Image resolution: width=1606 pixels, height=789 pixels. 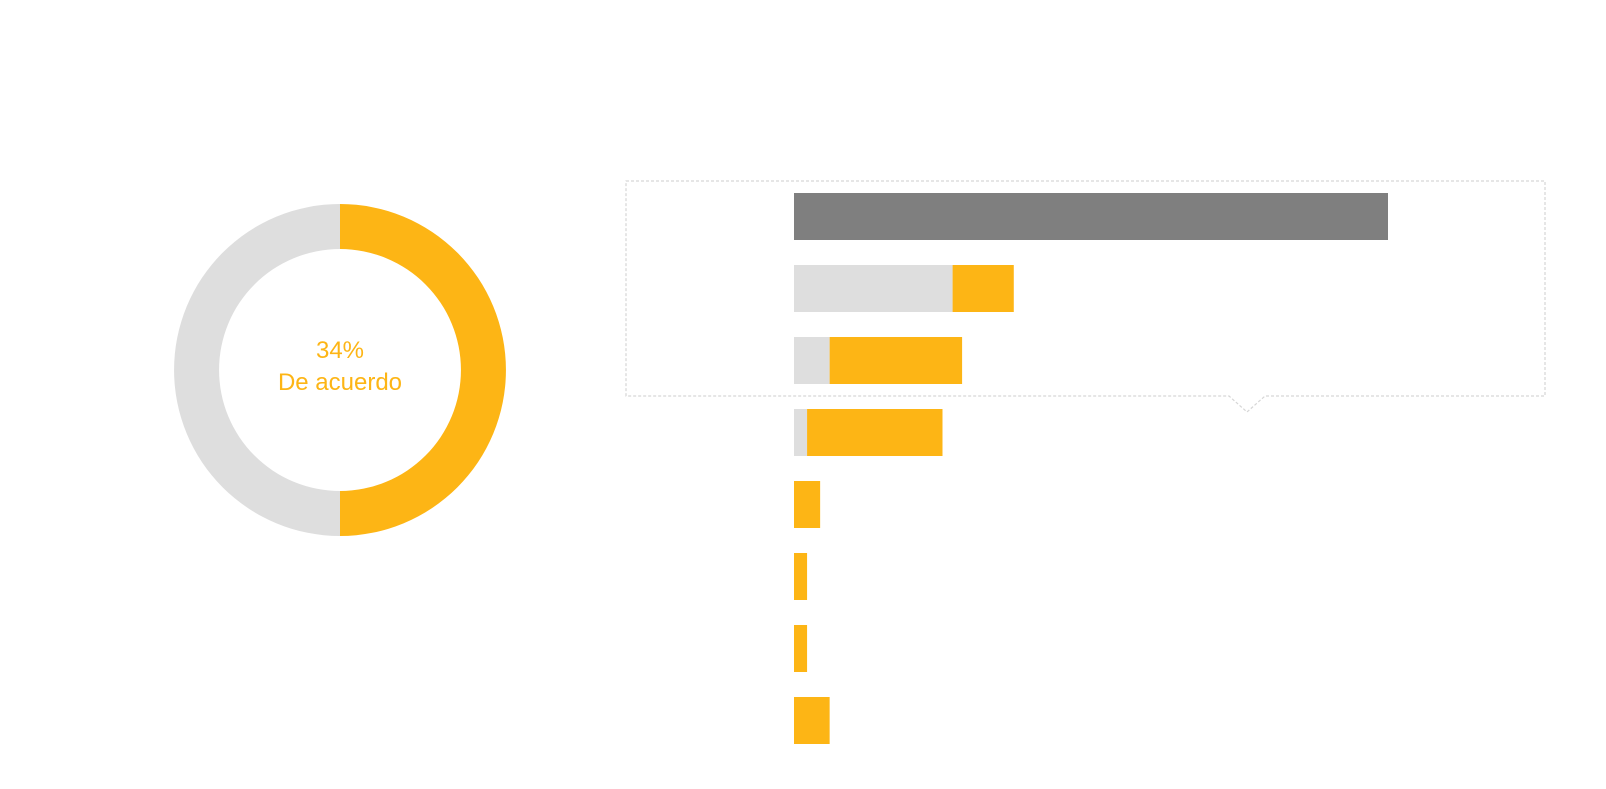 I want to click on donut-chart: 34% De acuerdo, so click(x=340, y=370).